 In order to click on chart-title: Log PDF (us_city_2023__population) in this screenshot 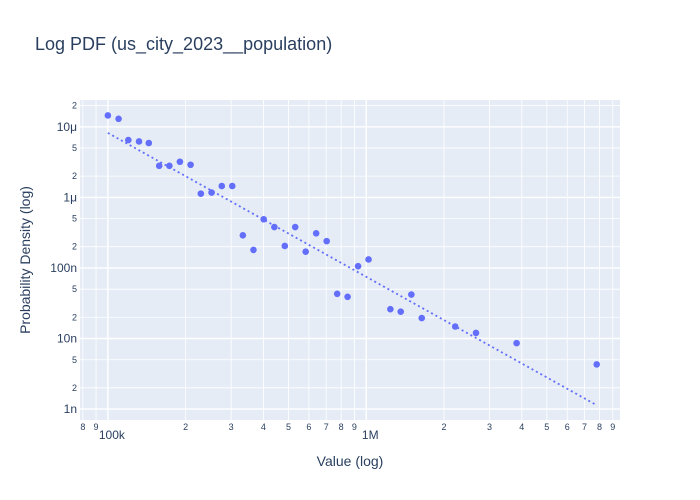, I will do `click(183, 44)`.